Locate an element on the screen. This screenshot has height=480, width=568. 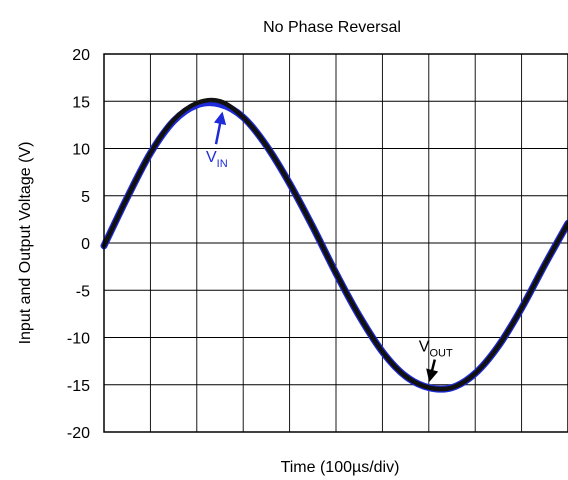
y-tick-label: 0 is located at coordinates (85, 244).